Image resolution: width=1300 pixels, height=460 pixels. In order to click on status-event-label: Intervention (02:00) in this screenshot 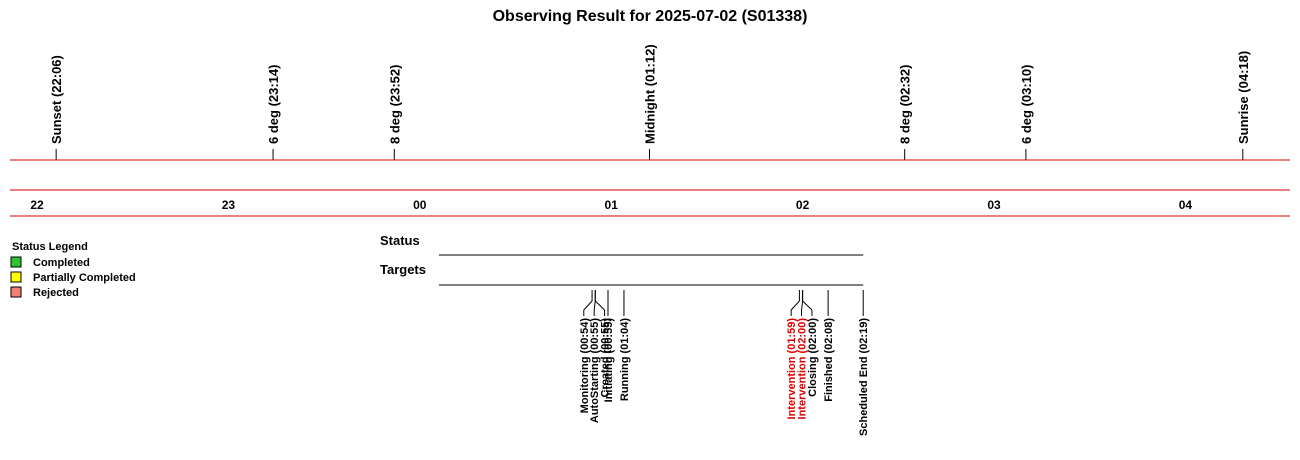, I will do `click(803, 369)`.